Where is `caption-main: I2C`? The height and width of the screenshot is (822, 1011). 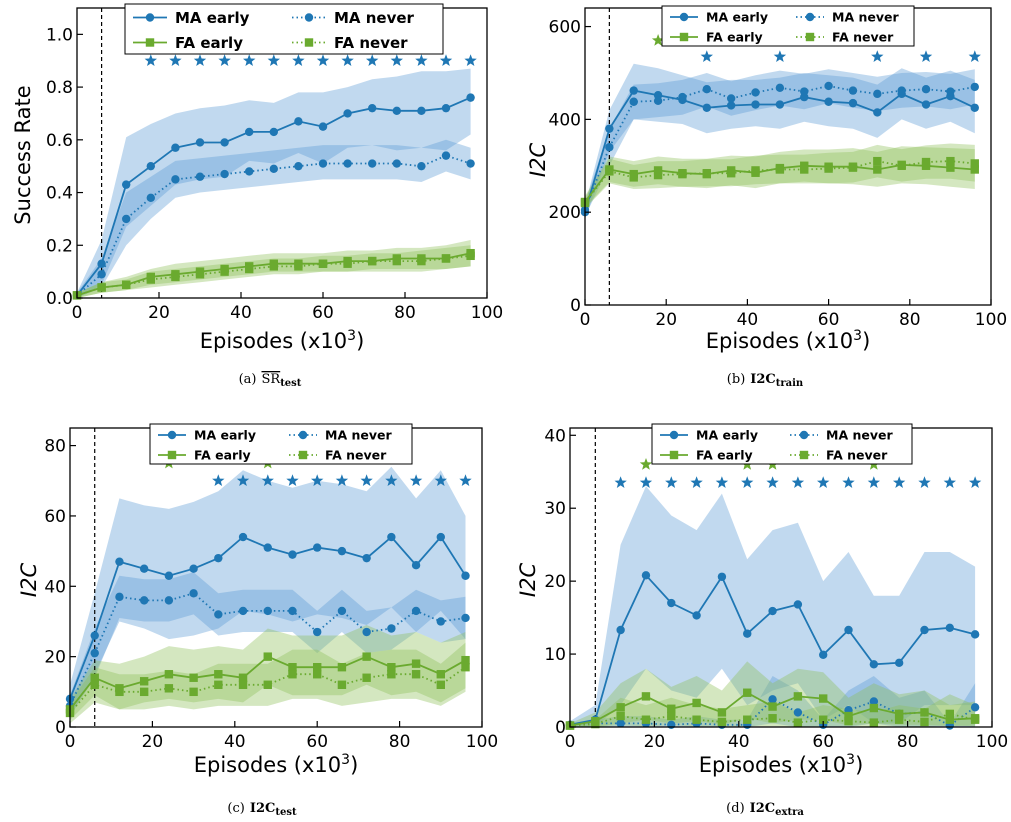
caption-main: I2C is located at coordinates (762, 808).